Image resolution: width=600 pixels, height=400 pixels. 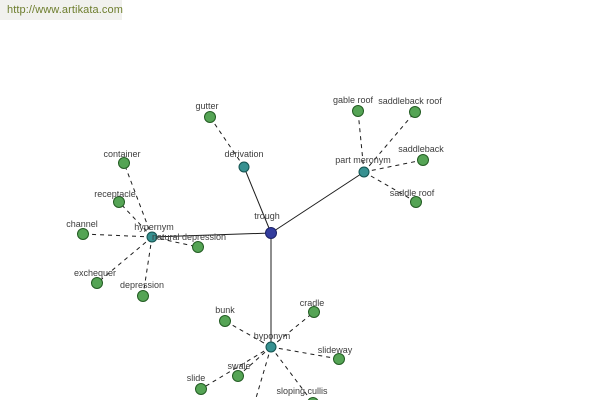 I want to click on graph-node-label-gutter: gutter, so click(x=206, y=106).